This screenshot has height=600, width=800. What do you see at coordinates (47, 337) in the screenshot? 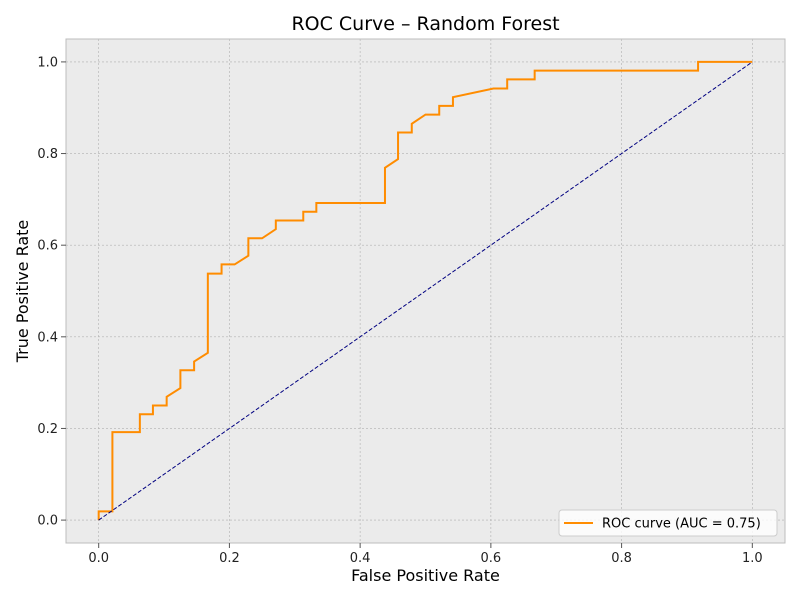
I see `y-tick-label: 0.4` at bounding box center [47, 337].